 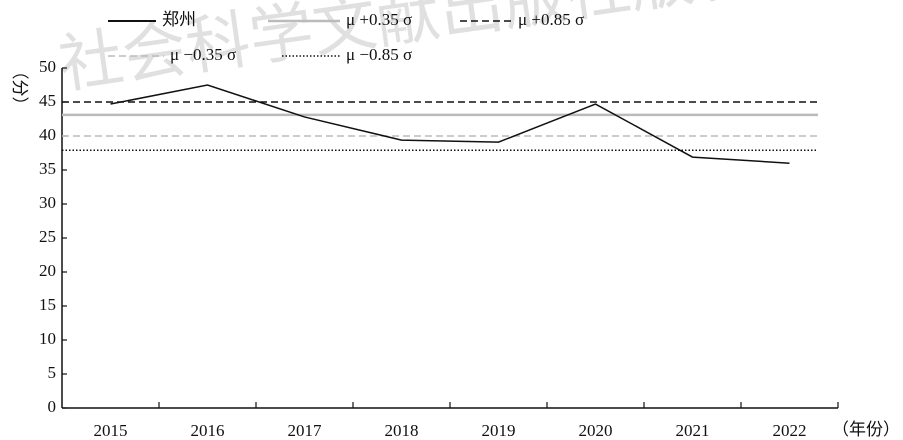 I want to click on y-tick-label: 5, so click(x=52, y=372).